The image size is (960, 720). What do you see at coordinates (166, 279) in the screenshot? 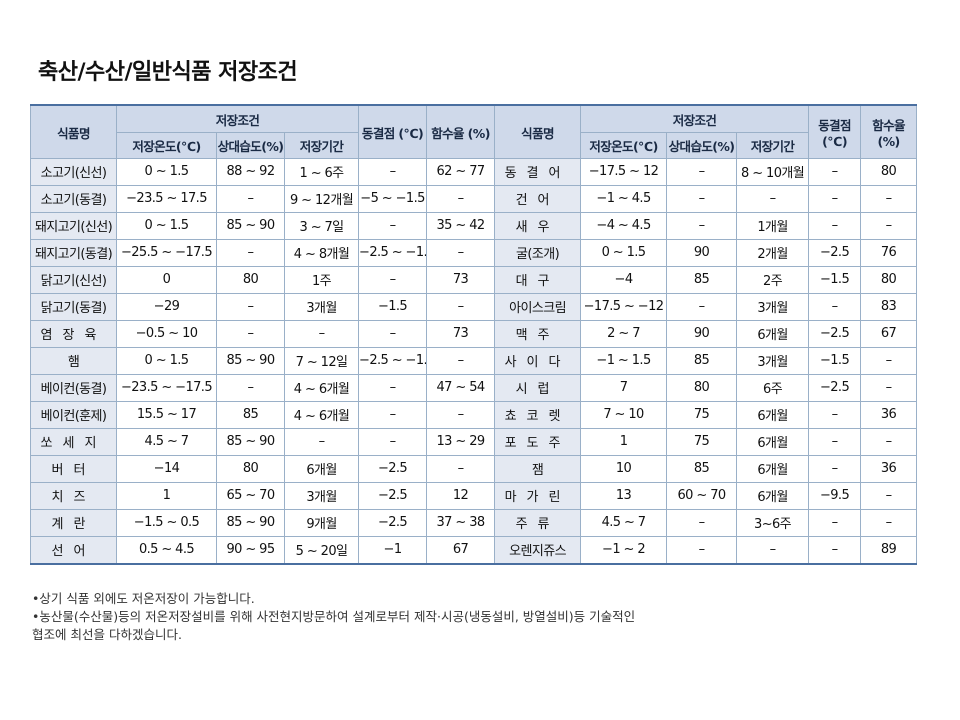
I see `temp-cell: 0` at bounding box center [166, 279].